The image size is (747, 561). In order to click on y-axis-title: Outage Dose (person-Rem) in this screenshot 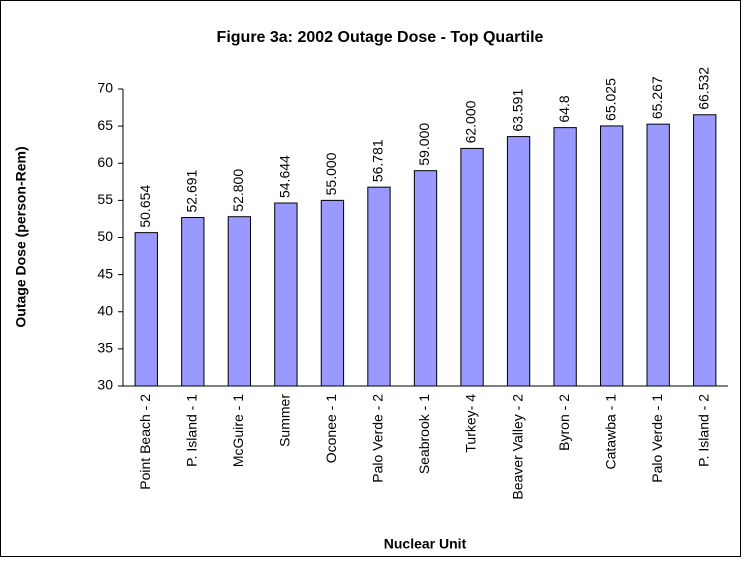, I will do `click(21, 236)`.